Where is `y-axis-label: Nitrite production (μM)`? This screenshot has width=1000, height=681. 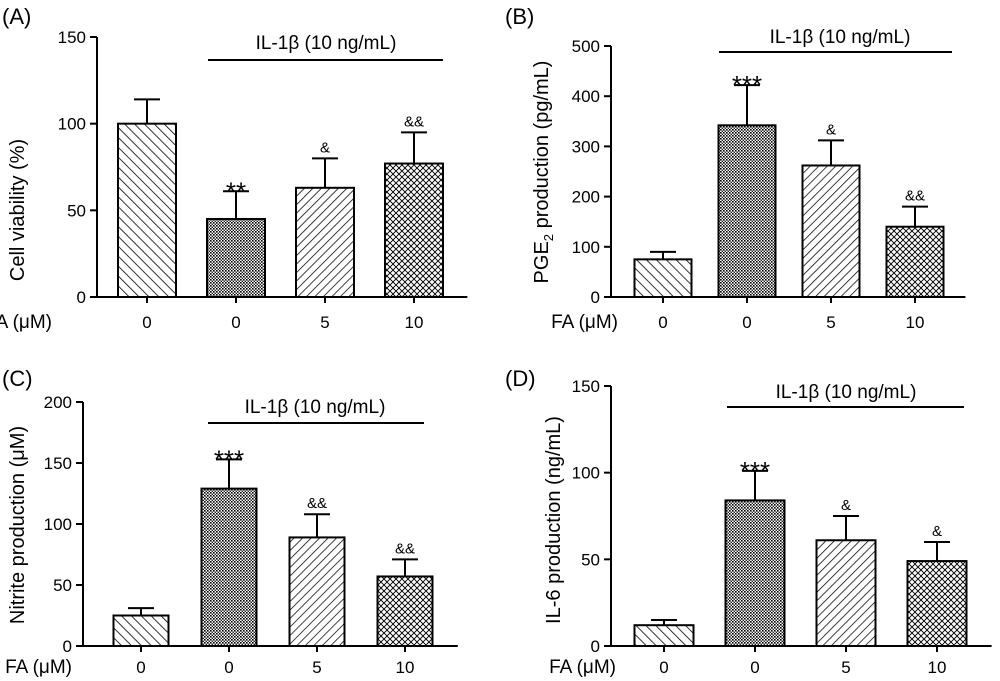
y-axis-label: Nitrite production (μM) is located at coordinates (18, 525).